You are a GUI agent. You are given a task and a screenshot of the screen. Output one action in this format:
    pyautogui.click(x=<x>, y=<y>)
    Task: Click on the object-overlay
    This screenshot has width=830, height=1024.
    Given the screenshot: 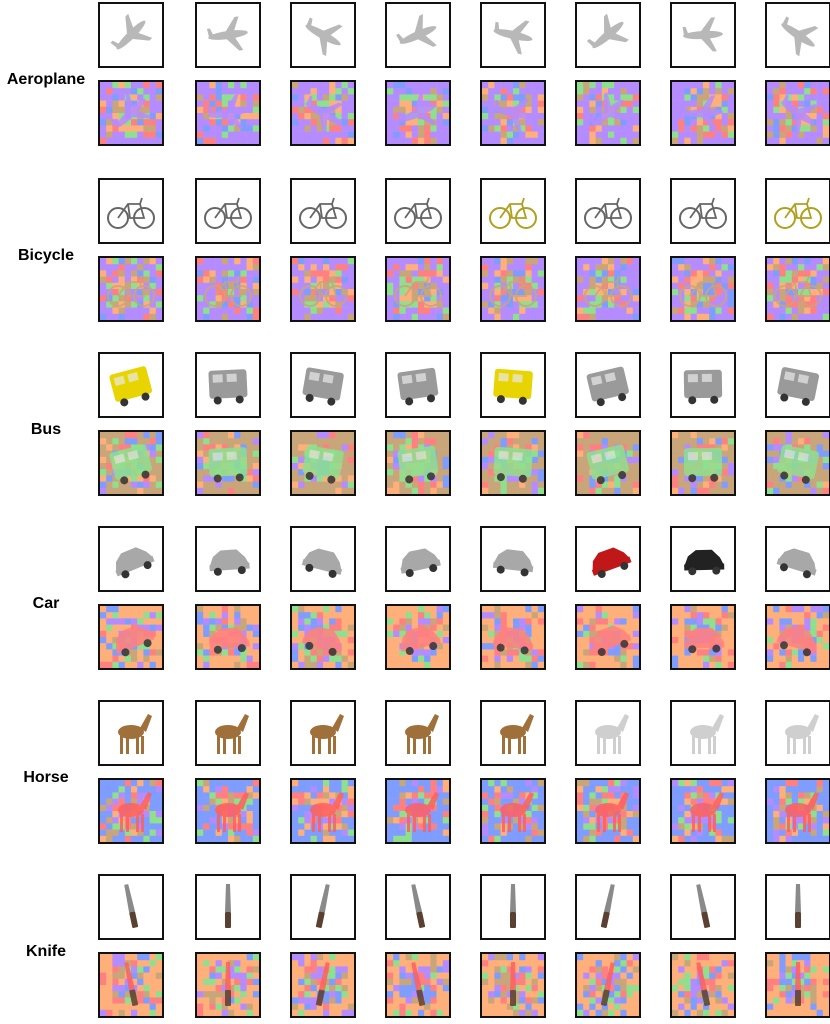 What is the action you would take?
    pyautogui.click(x=416, y=108)
    